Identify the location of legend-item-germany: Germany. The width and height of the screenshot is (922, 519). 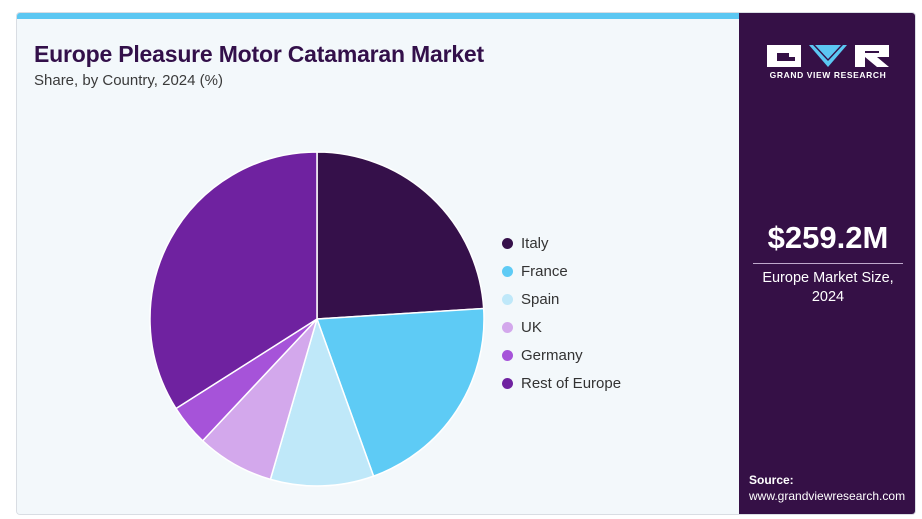
(561, 355).